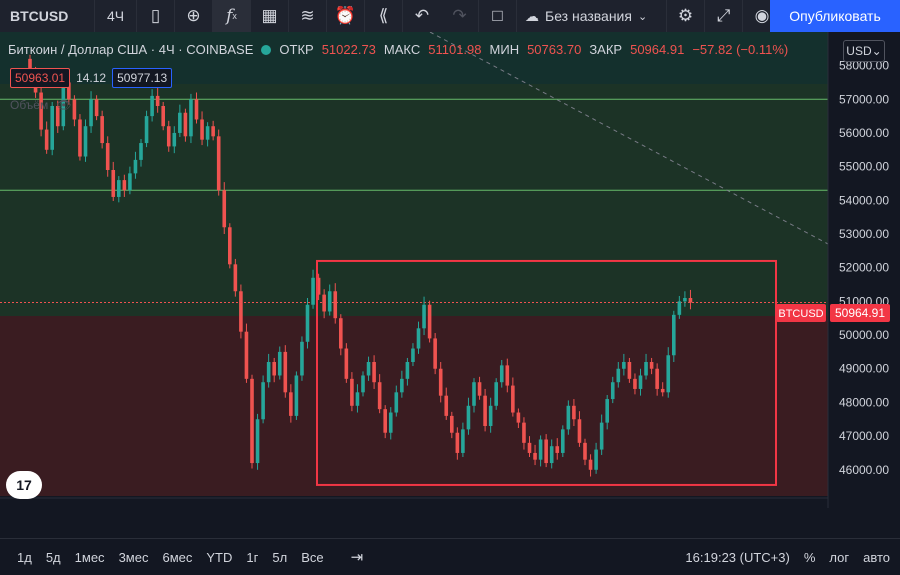 This screenshot has width=900, height=575. Describe the element at coordinates (64, 105) in the screenshot. I see `eye-hidden-icon: 👁` at that location.